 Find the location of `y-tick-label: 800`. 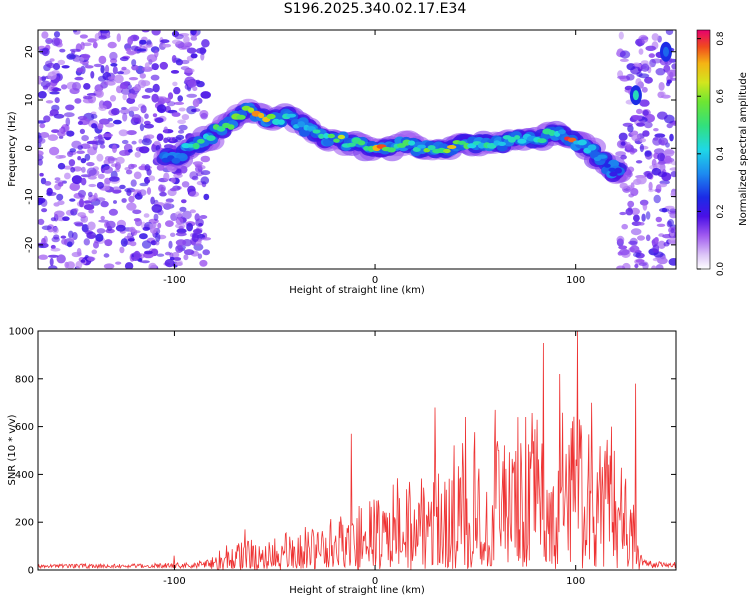

y-tick-label: 800 is located at coordinates (24, 379).